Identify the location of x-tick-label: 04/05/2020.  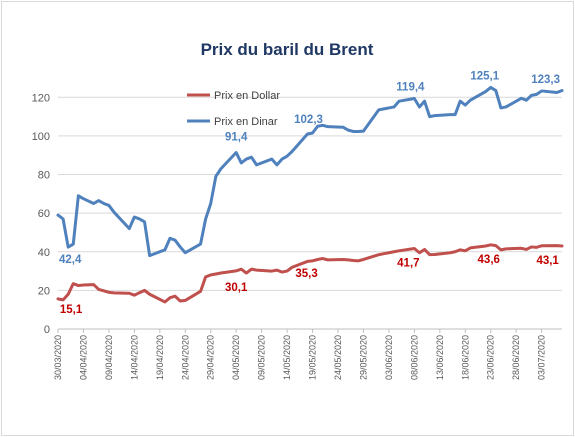
(236, 357).